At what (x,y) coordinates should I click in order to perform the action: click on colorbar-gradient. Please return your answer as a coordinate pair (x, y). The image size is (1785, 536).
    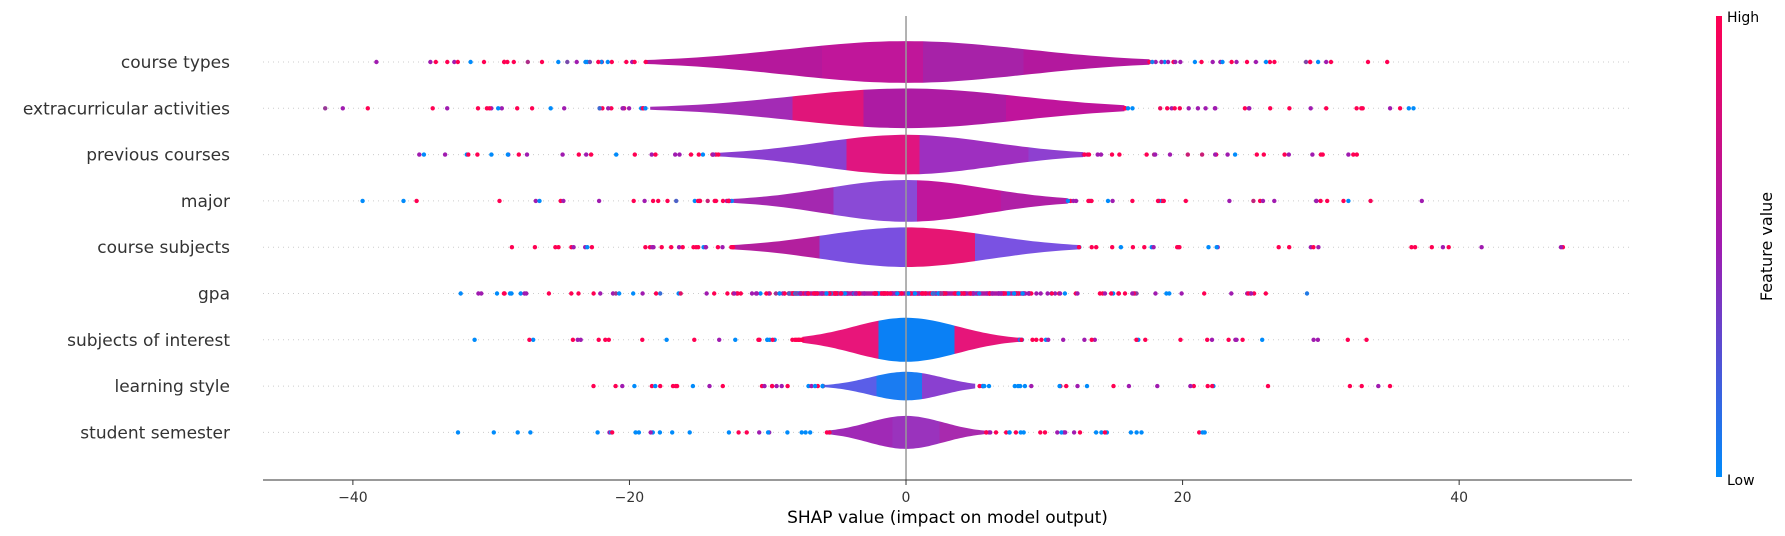
    Looking at the image, I should click on (1719, 246).